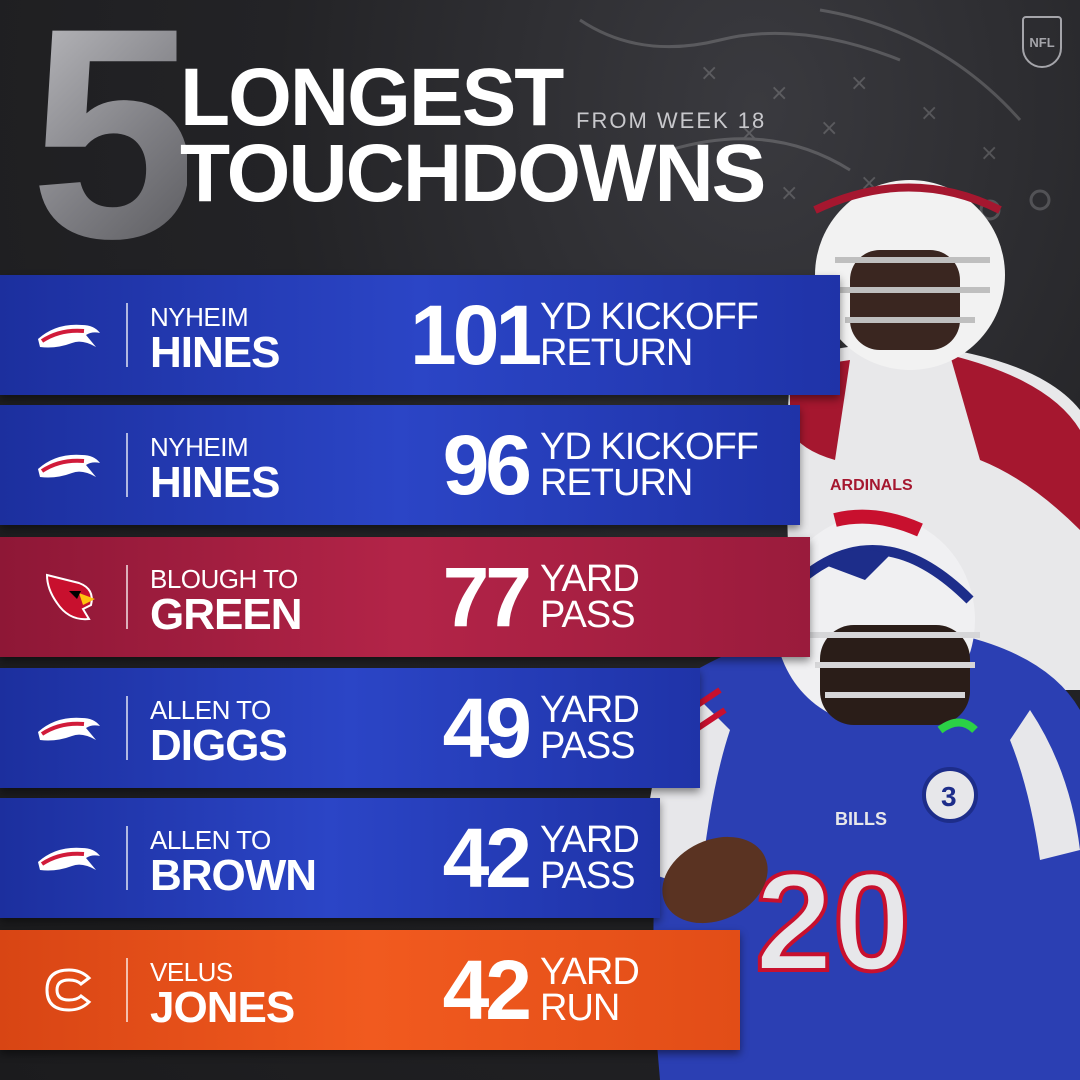 The image size is (1080, 1080). I want to click on list-item: VELUS JONES 42 YARD RUN, so click(370, 990).